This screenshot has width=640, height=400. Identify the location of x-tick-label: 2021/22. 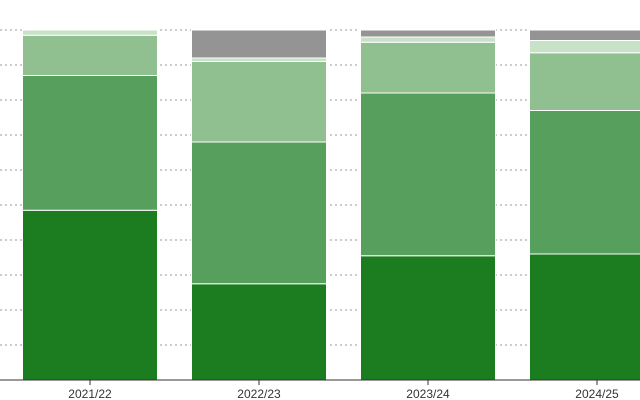
(90, 393).